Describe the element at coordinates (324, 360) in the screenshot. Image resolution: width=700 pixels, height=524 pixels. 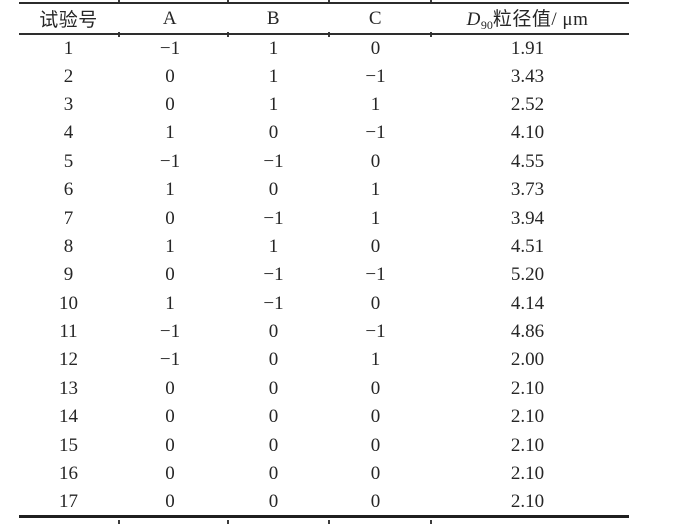
I see `table-row: 12 −1 0 1 2.00` at that location.